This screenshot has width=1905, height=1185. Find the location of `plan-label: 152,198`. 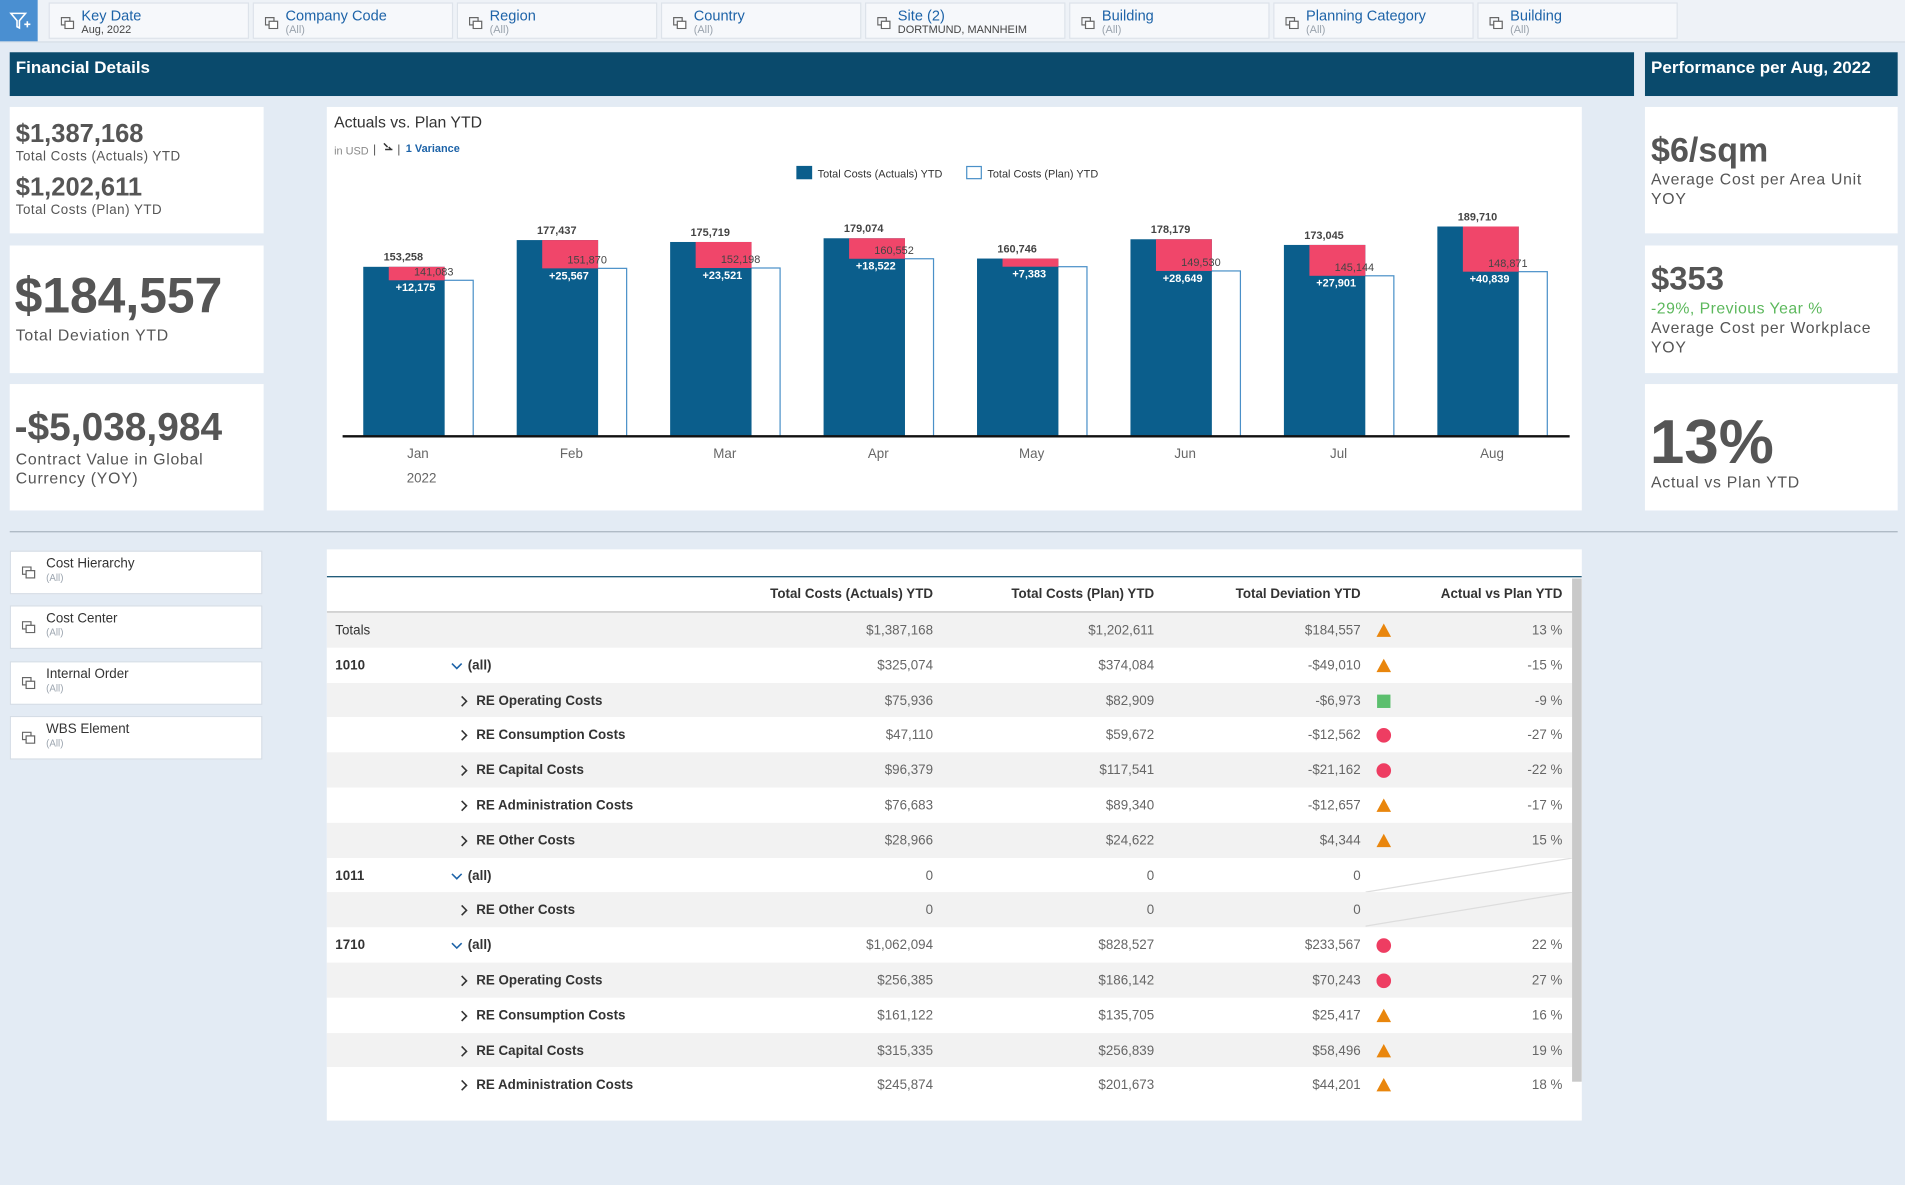

plan-label: 152,198 is located at coordinates (740, 260).